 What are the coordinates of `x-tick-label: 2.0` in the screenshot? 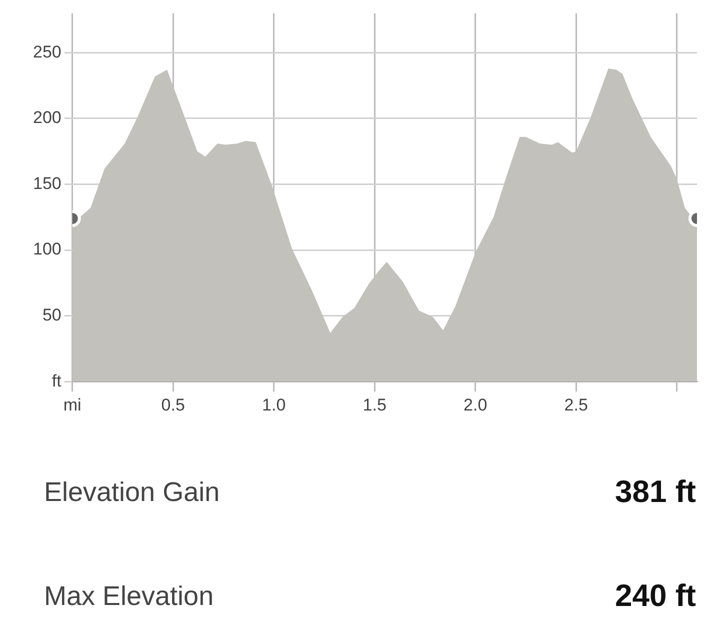 It's located at (476, 404).